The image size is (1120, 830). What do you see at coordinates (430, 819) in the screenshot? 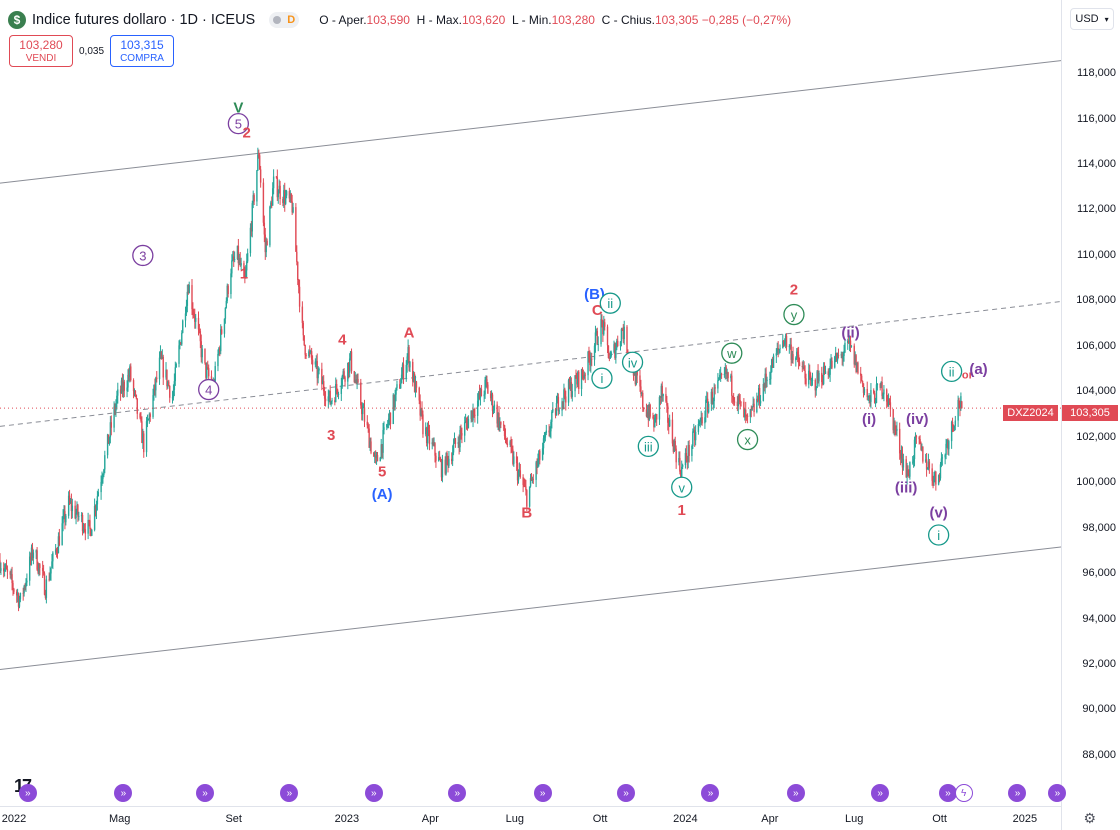
I see `x-tick-label: Apr` at bounding box center [430, 819].